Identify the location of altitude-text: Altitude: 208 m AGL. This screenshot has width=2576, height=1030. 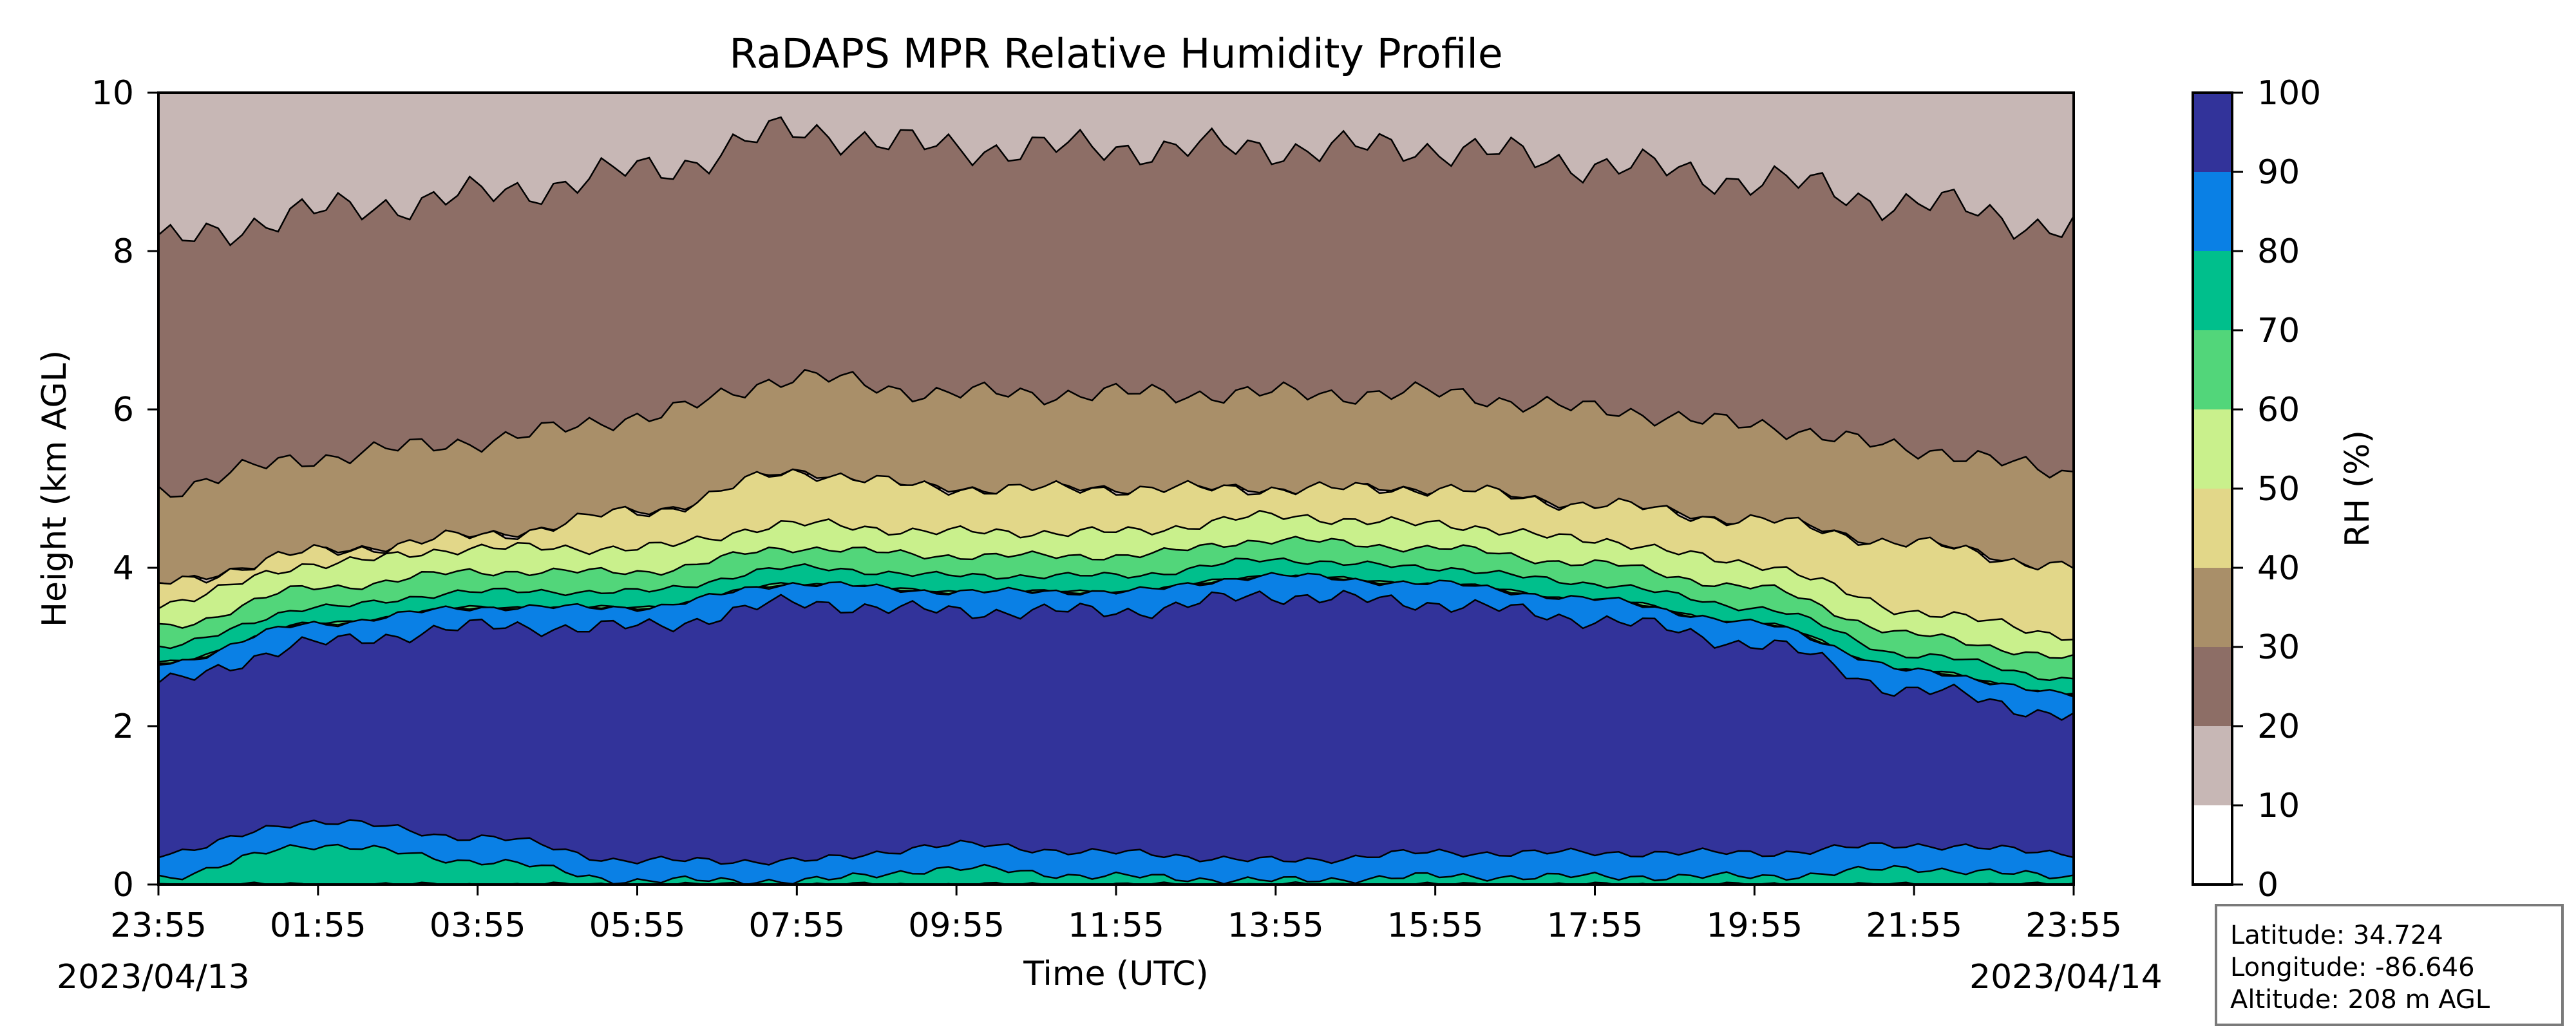
(2360, 1000).